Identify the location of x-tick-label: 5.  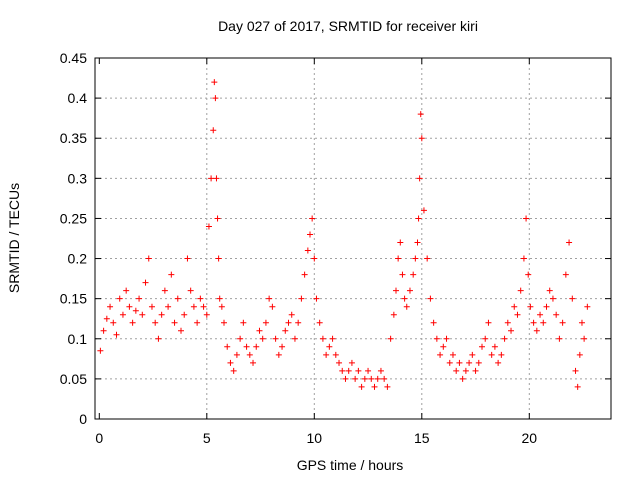
(207, 438).